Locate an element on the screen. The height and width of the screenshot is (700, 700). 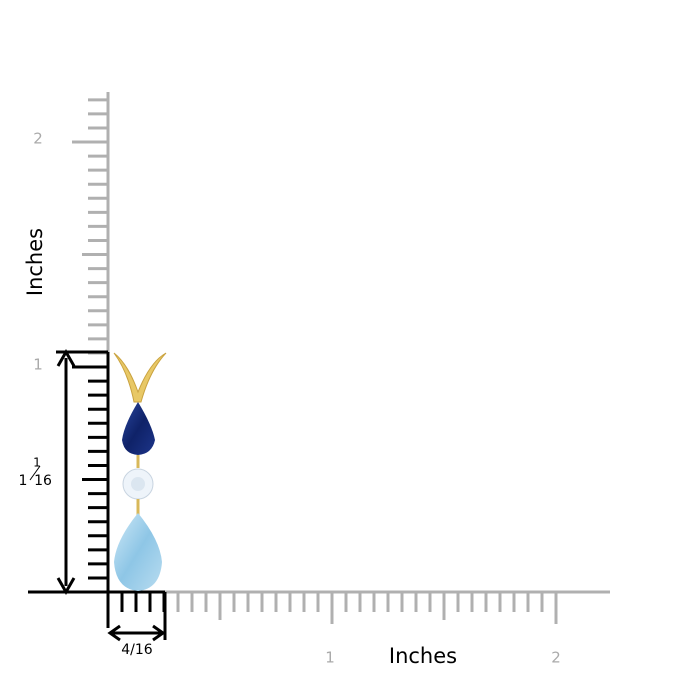
y-tick-label: 2 is located at coordinates (38, 139).